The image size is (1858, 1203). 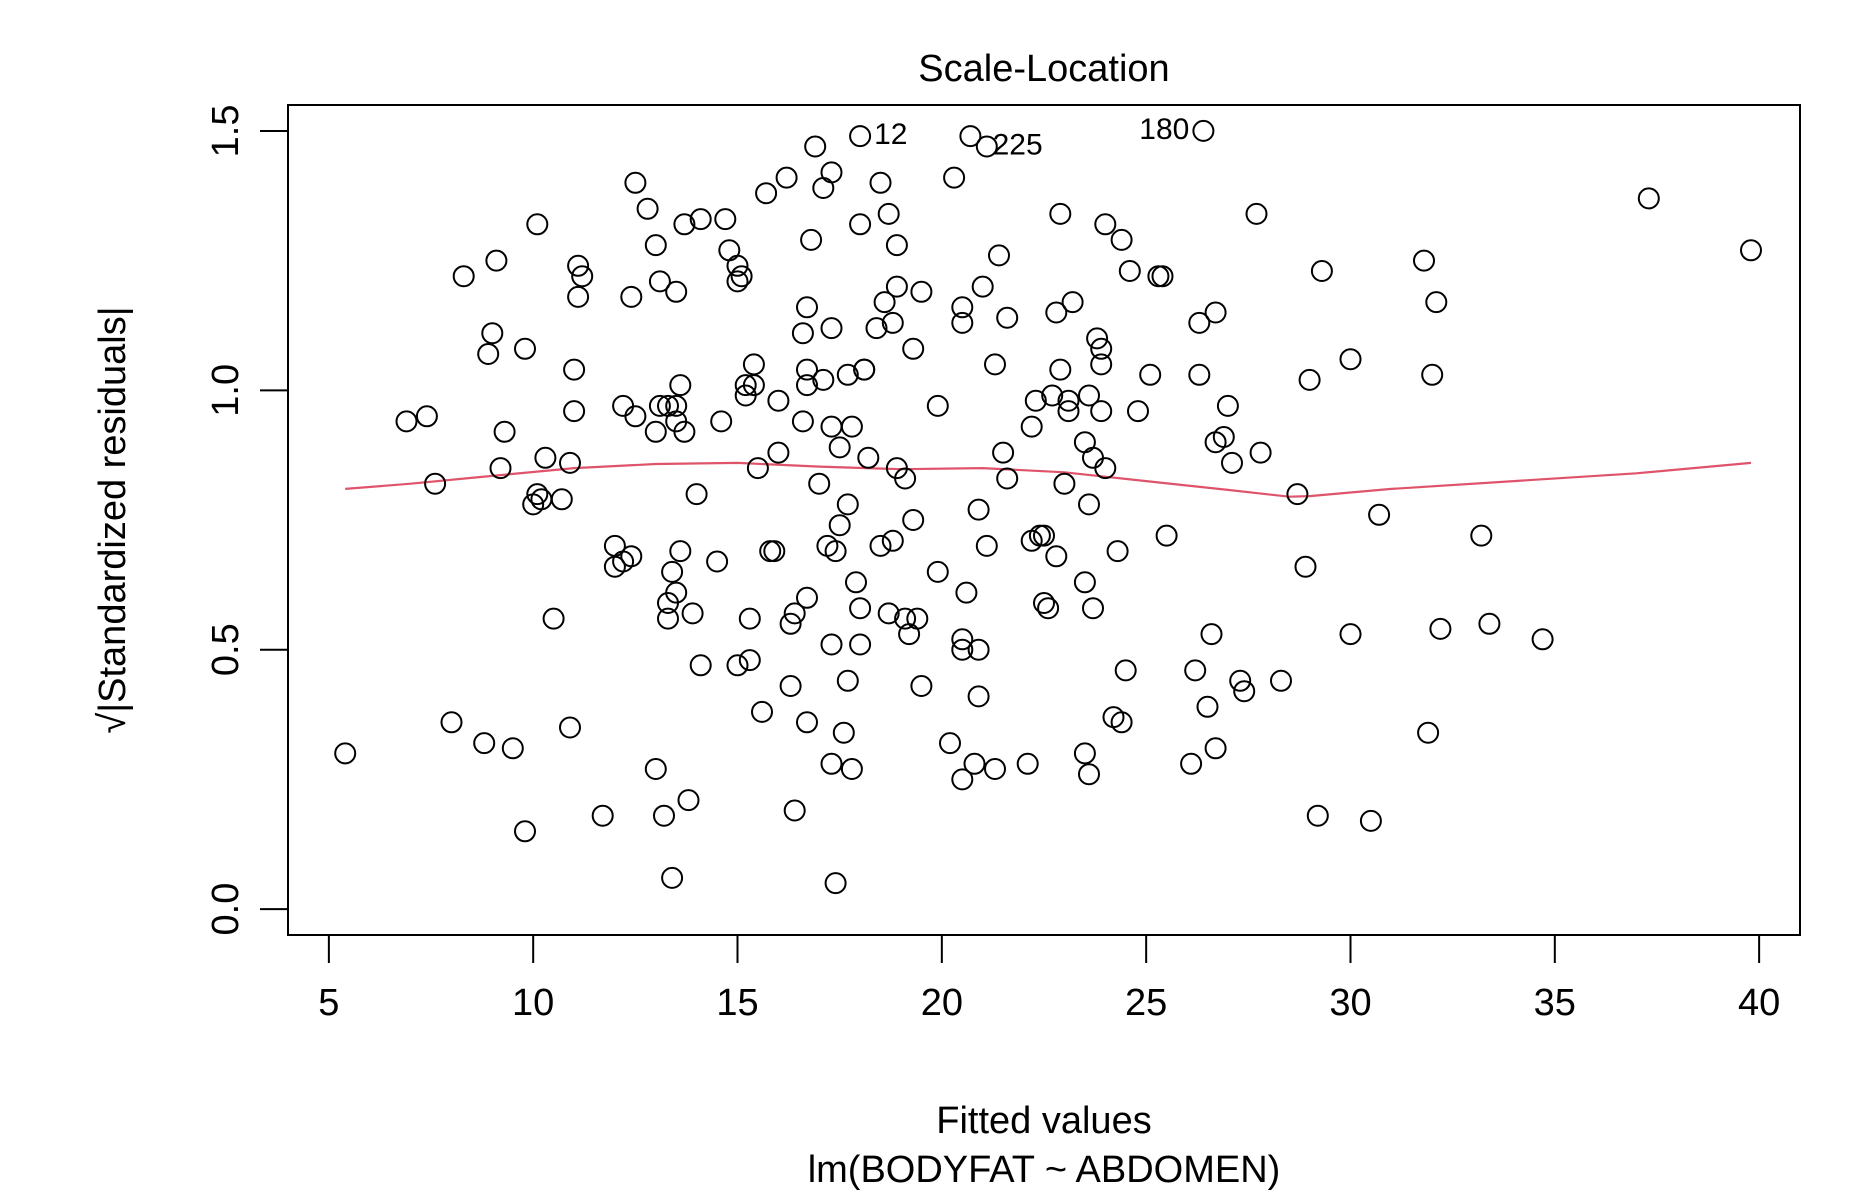 What do you see at coordinates (1018, 145) in the screenshot?
I see `point-label: 225` at bounding box center [1018, 145].